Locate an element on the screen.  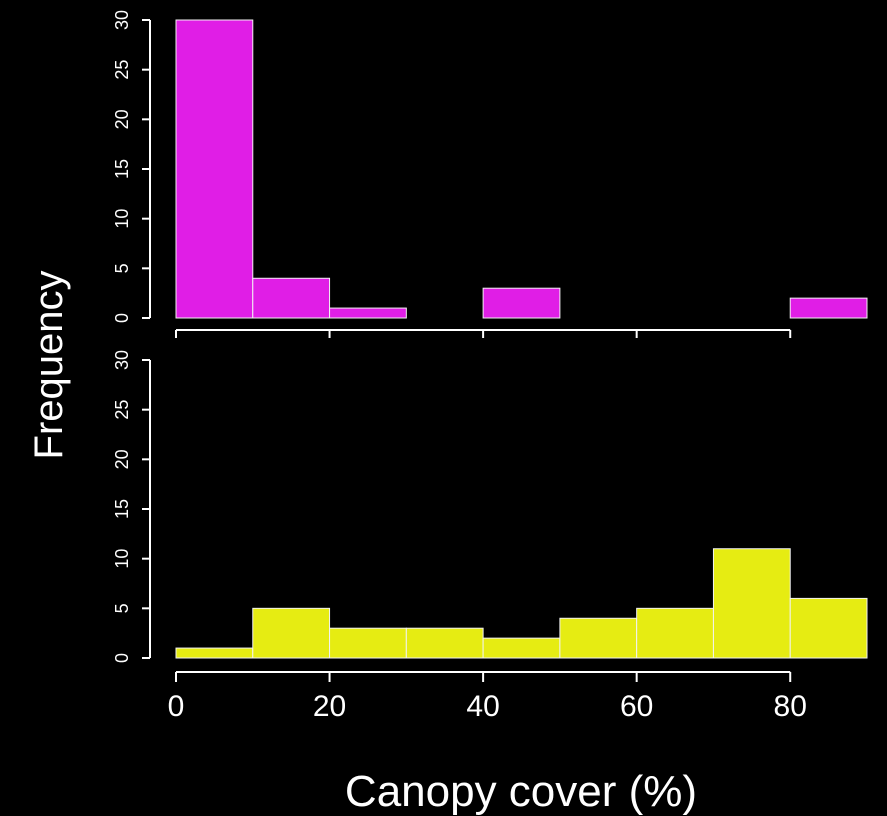
y-axis-title: Frequency is located at coordinates (49, 365).